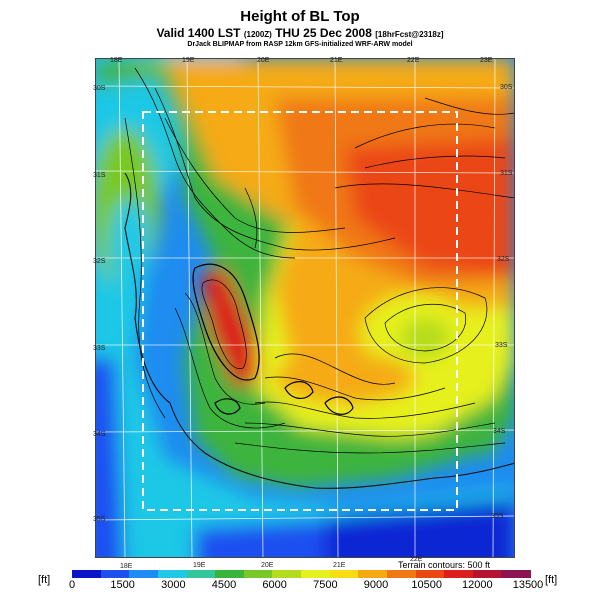  I want to click on lon-label-bottom: 19E, so click(199, 565).